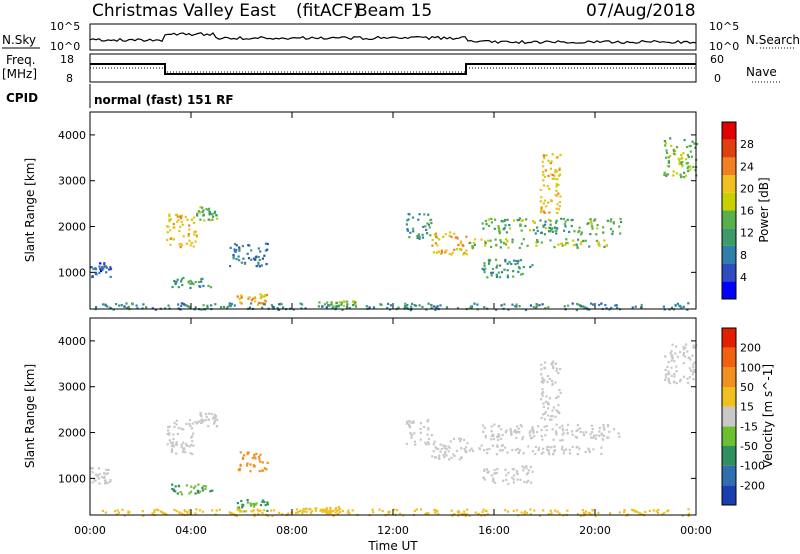  What do you see at coordinates (750, 367) in the screenshot?
I see `colorbar-tick-label: 100` at bounding box center [750, 367].